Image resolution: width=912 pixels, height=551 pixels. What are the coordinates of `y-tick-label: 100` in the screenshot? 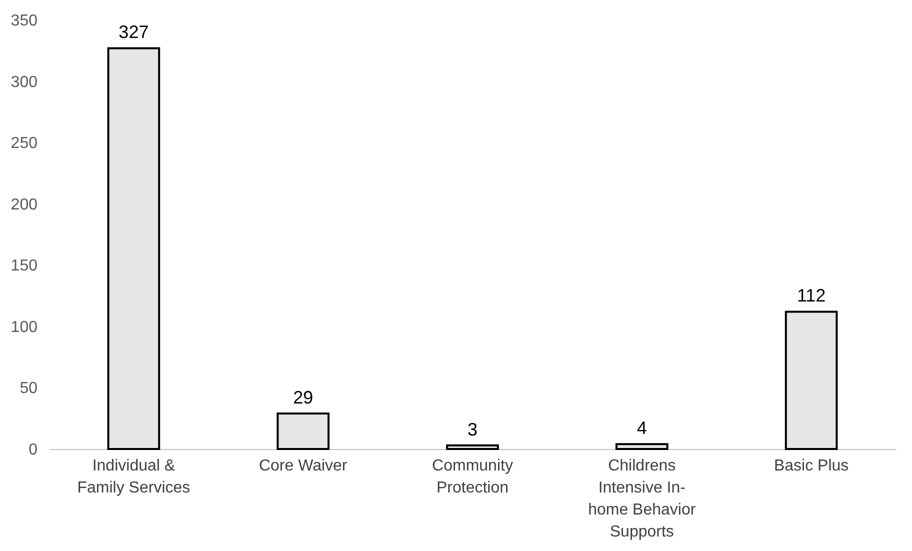 It's located at (24, 327).